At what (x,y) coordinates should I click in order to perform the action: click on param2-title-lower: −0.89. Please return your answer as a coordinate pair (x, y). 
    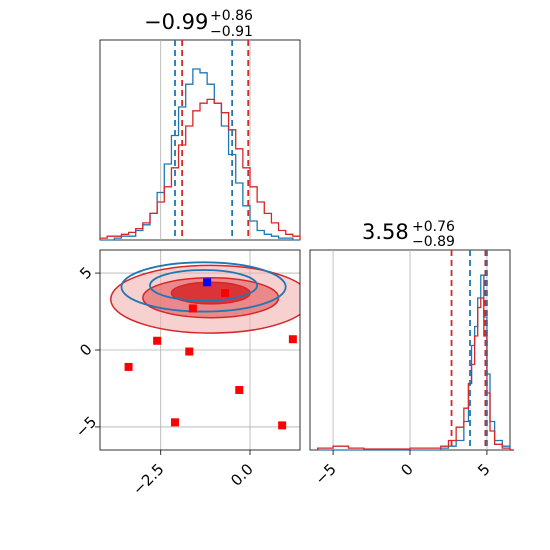
    Looking at the image, I should click on (433, 242).